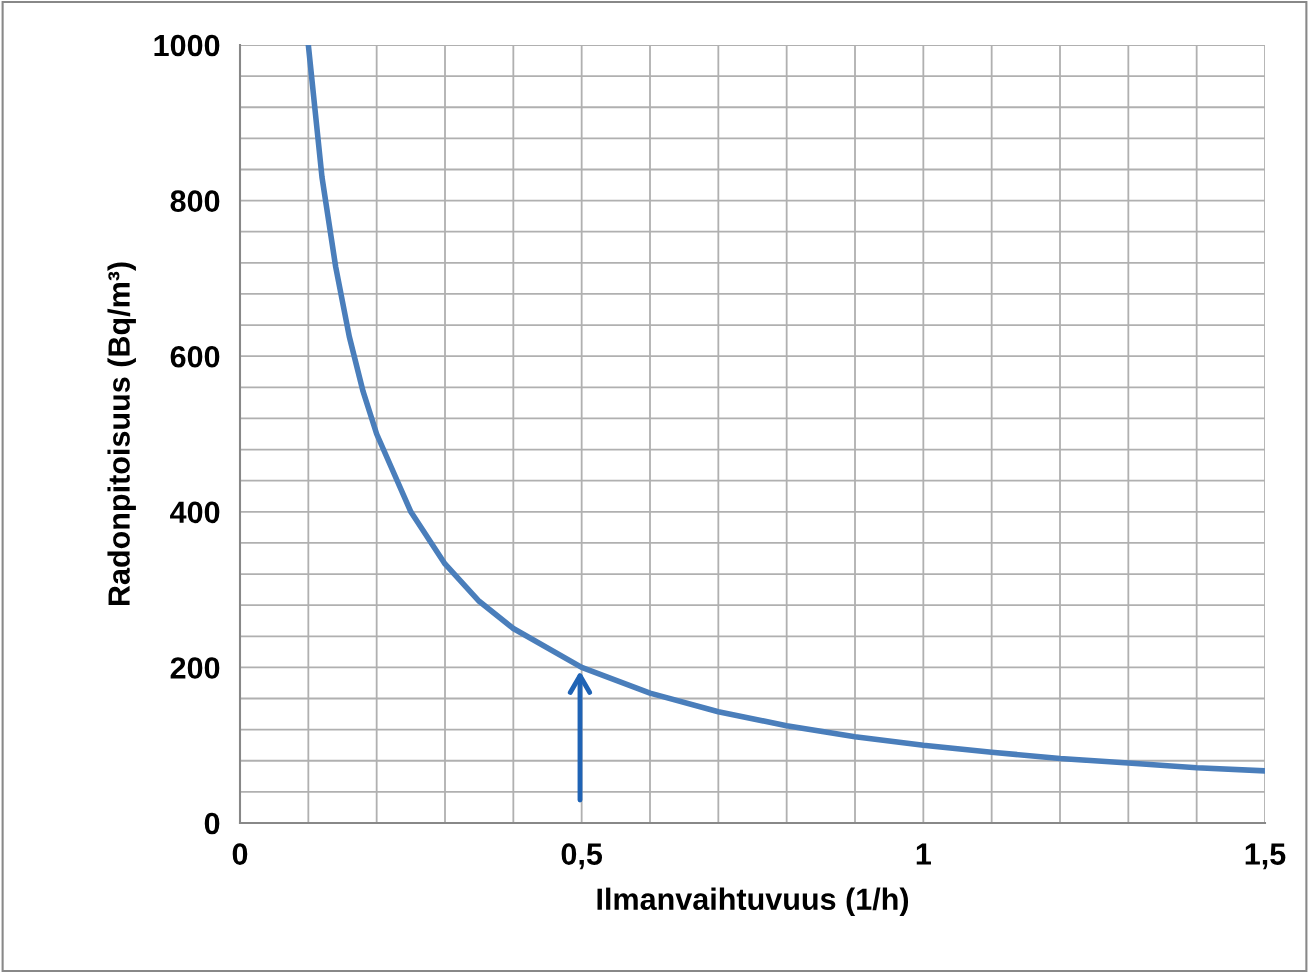 This screenshot has height=973, width=1309. Describe the element at coordinates (212, 823) in the screenshot. I see `y-tick-label: 0` at that location.